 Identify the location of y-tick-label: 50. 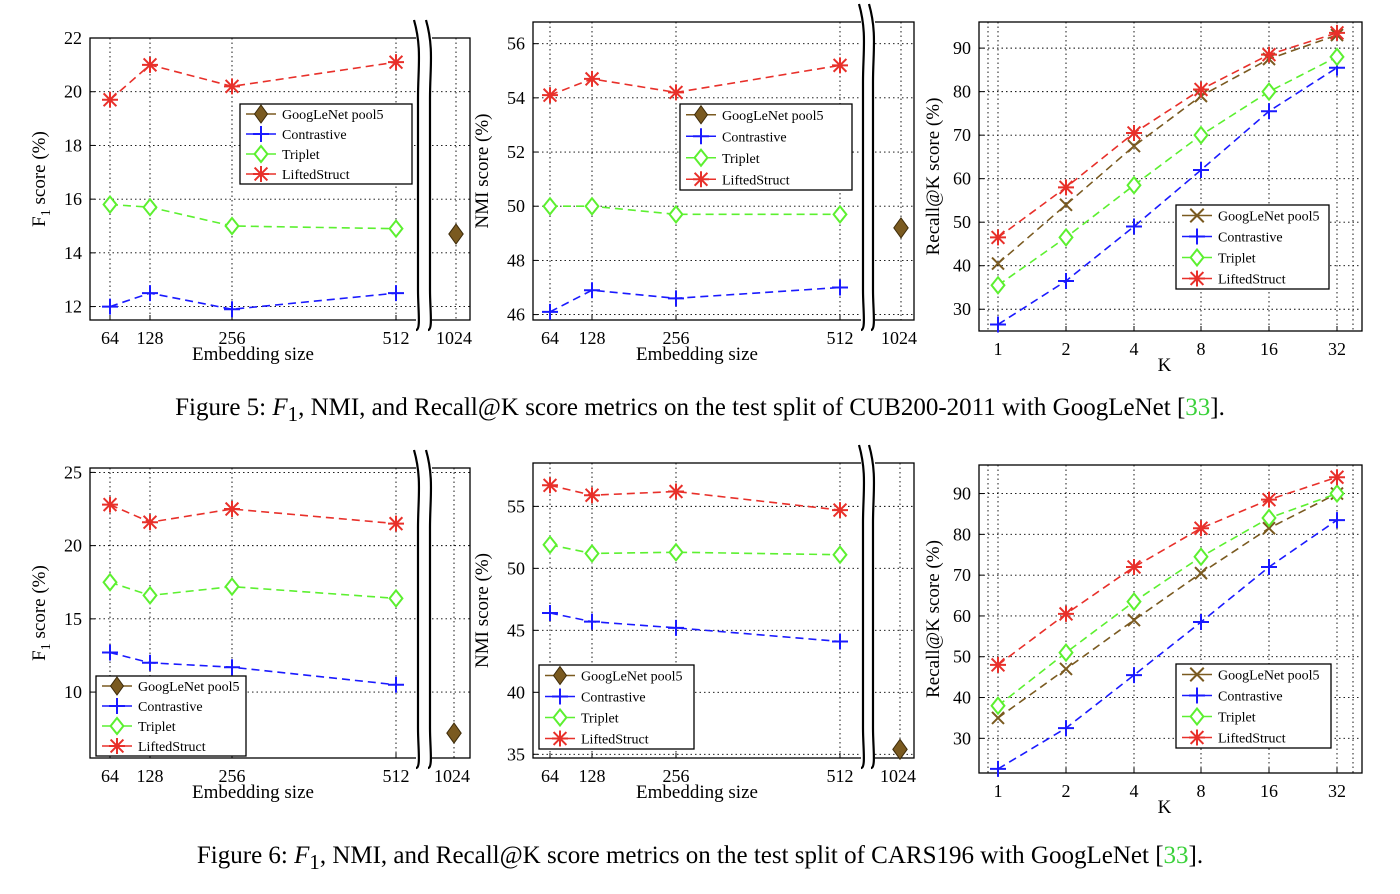
(962, 222).